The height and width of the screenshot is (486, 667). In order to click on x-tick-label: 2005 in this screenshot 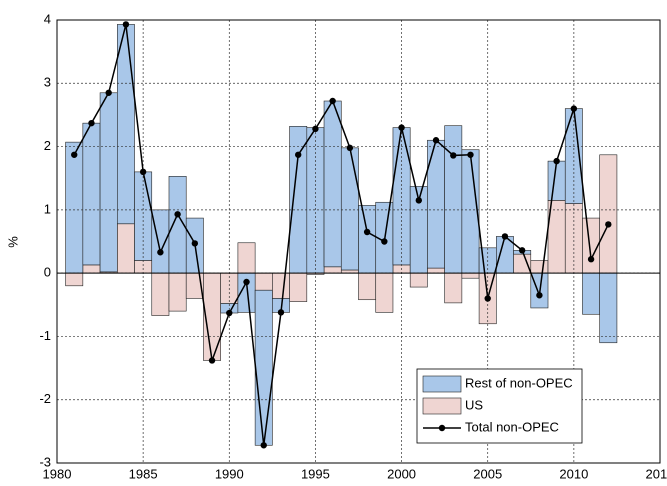, I will do `click(487, 473)`.